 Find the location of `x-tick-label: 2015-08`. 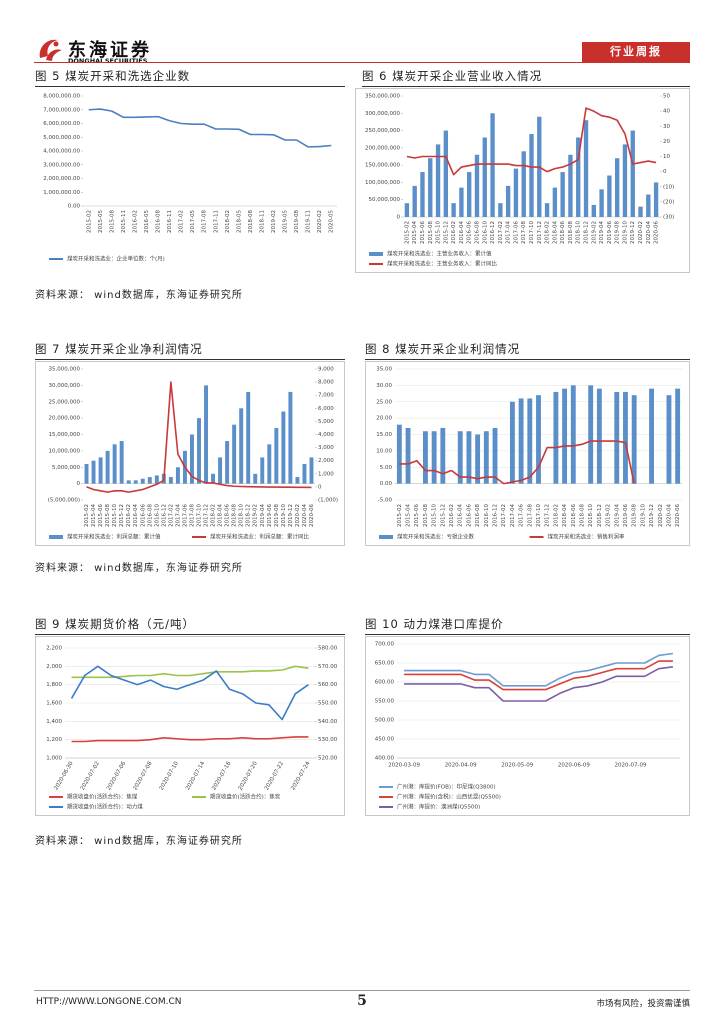

x-tick-label: 2015-08 is located at coordinates (108, 515).